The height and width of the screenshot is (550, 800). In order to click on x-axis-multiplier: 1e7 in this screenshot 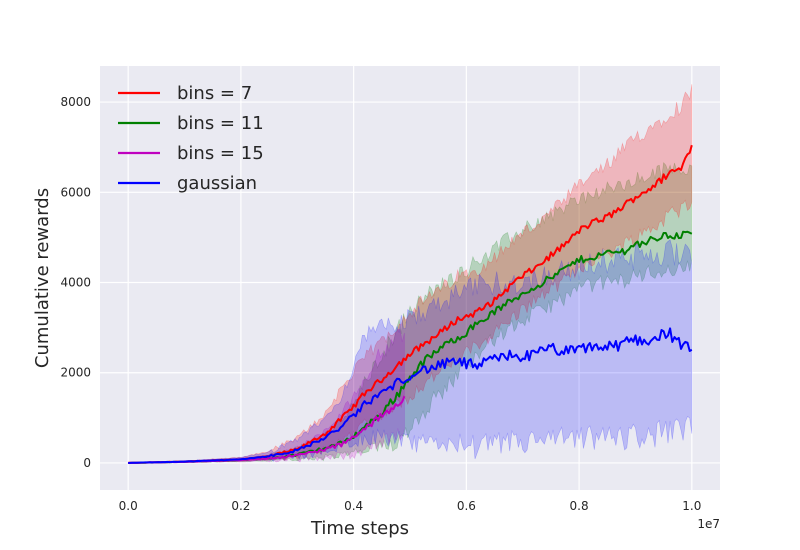, I will do `click(708, 524)`.